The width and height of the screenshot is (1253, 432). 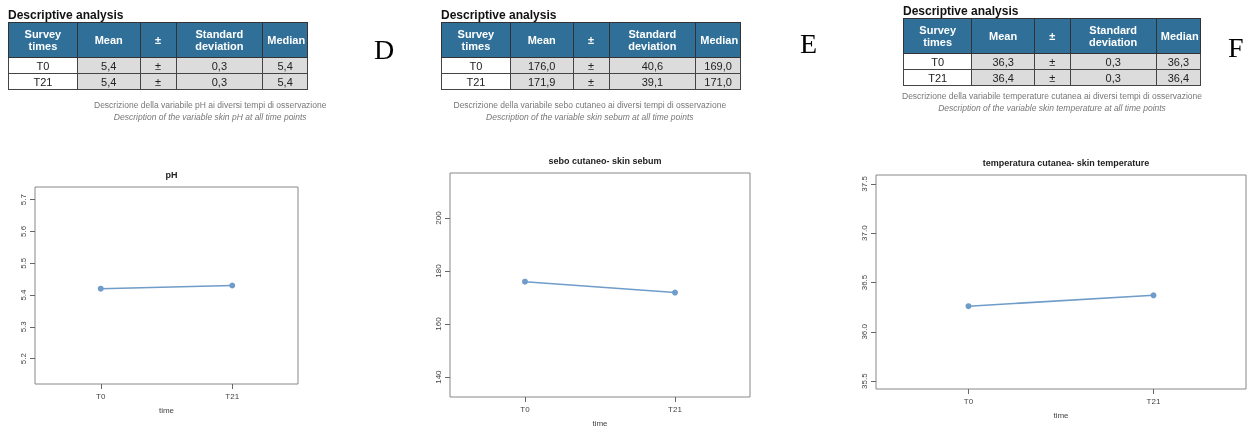 I want to click on text: 39,1, so click(x=652, y=81).